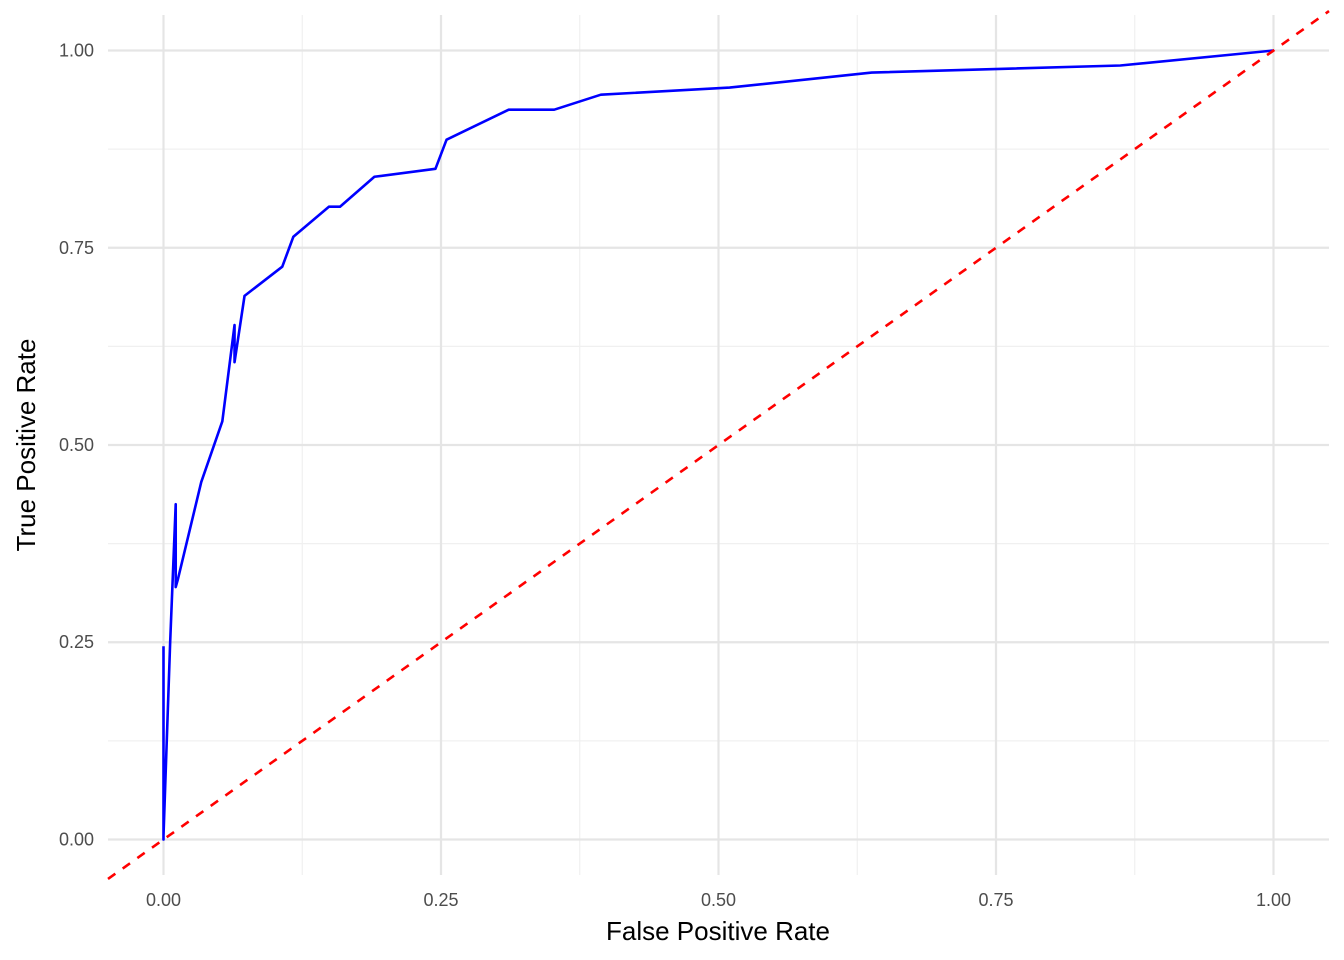  What do you see at coordinates (163, 900) in the screenshot?
I see `x-tick-label: 0.00` at bounding box center [163, 900].